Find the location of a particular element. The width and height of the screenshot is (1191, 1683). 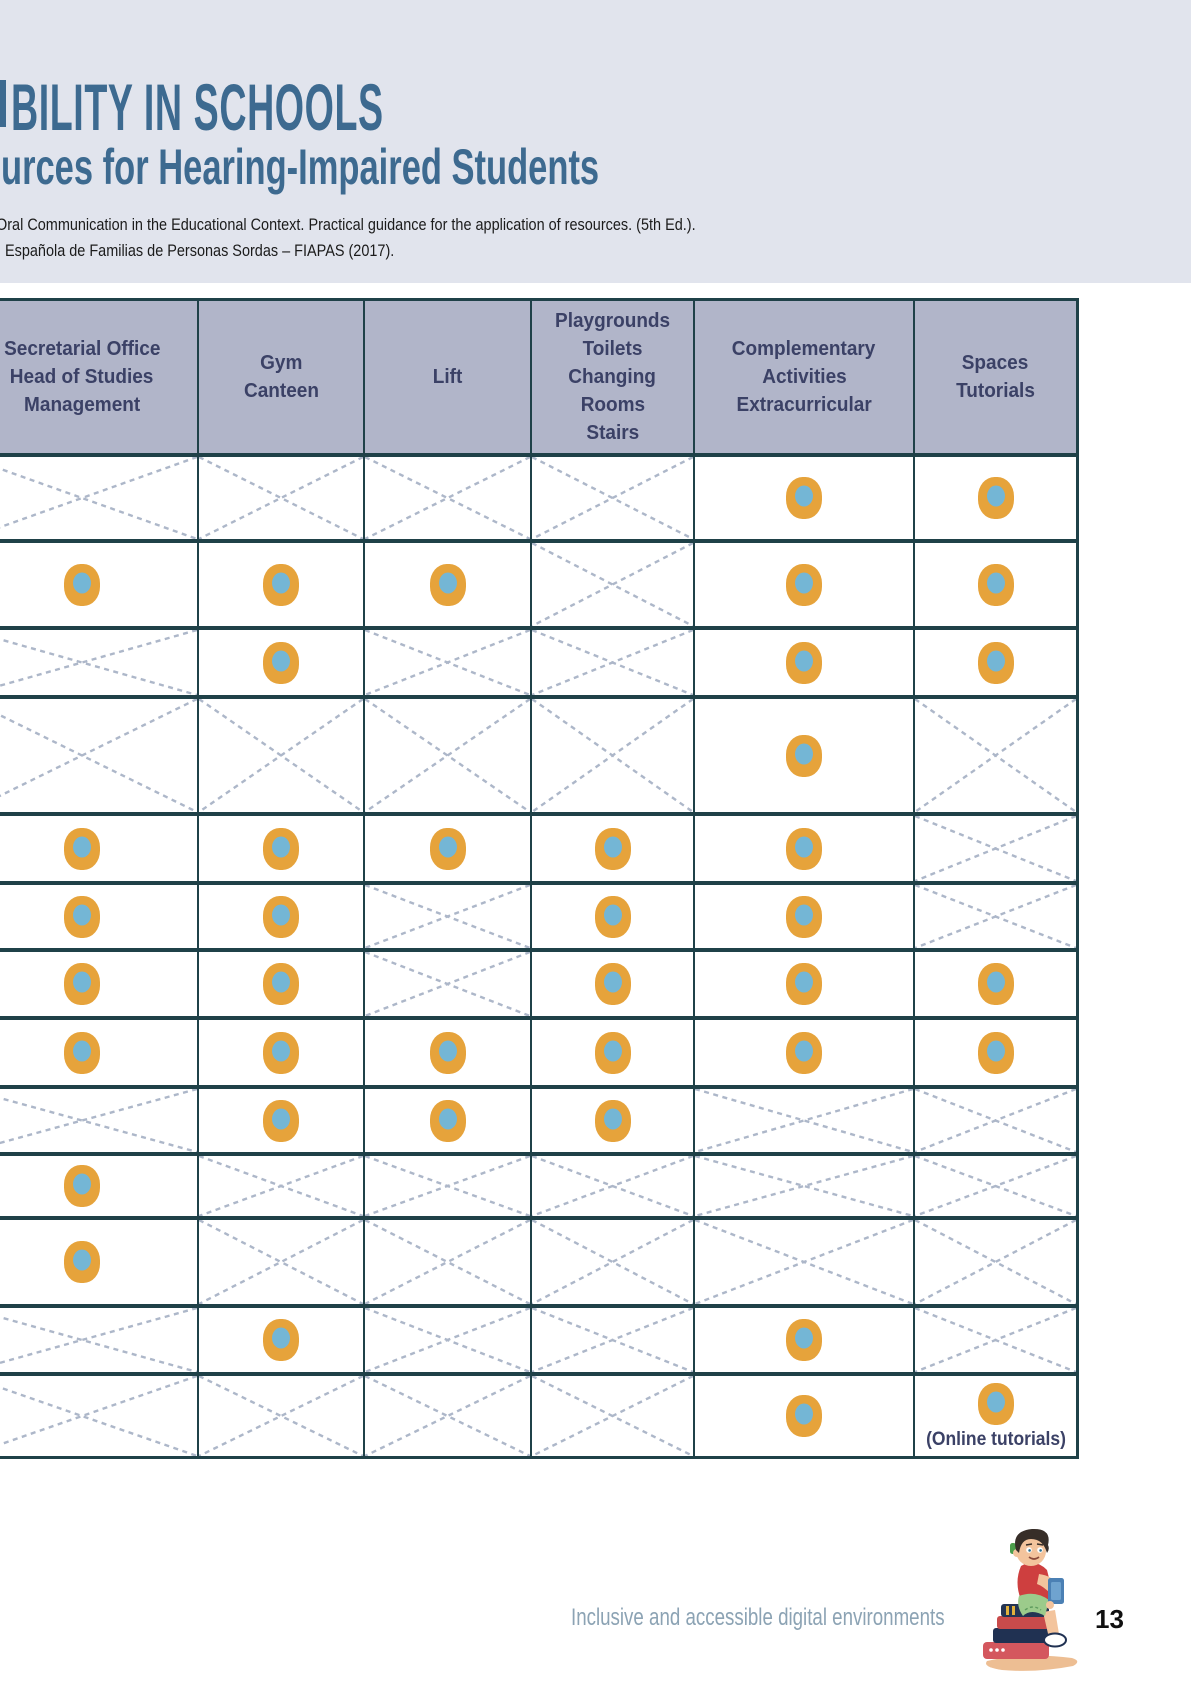

column-header-3: Lift is located at coordinates (447, 377).